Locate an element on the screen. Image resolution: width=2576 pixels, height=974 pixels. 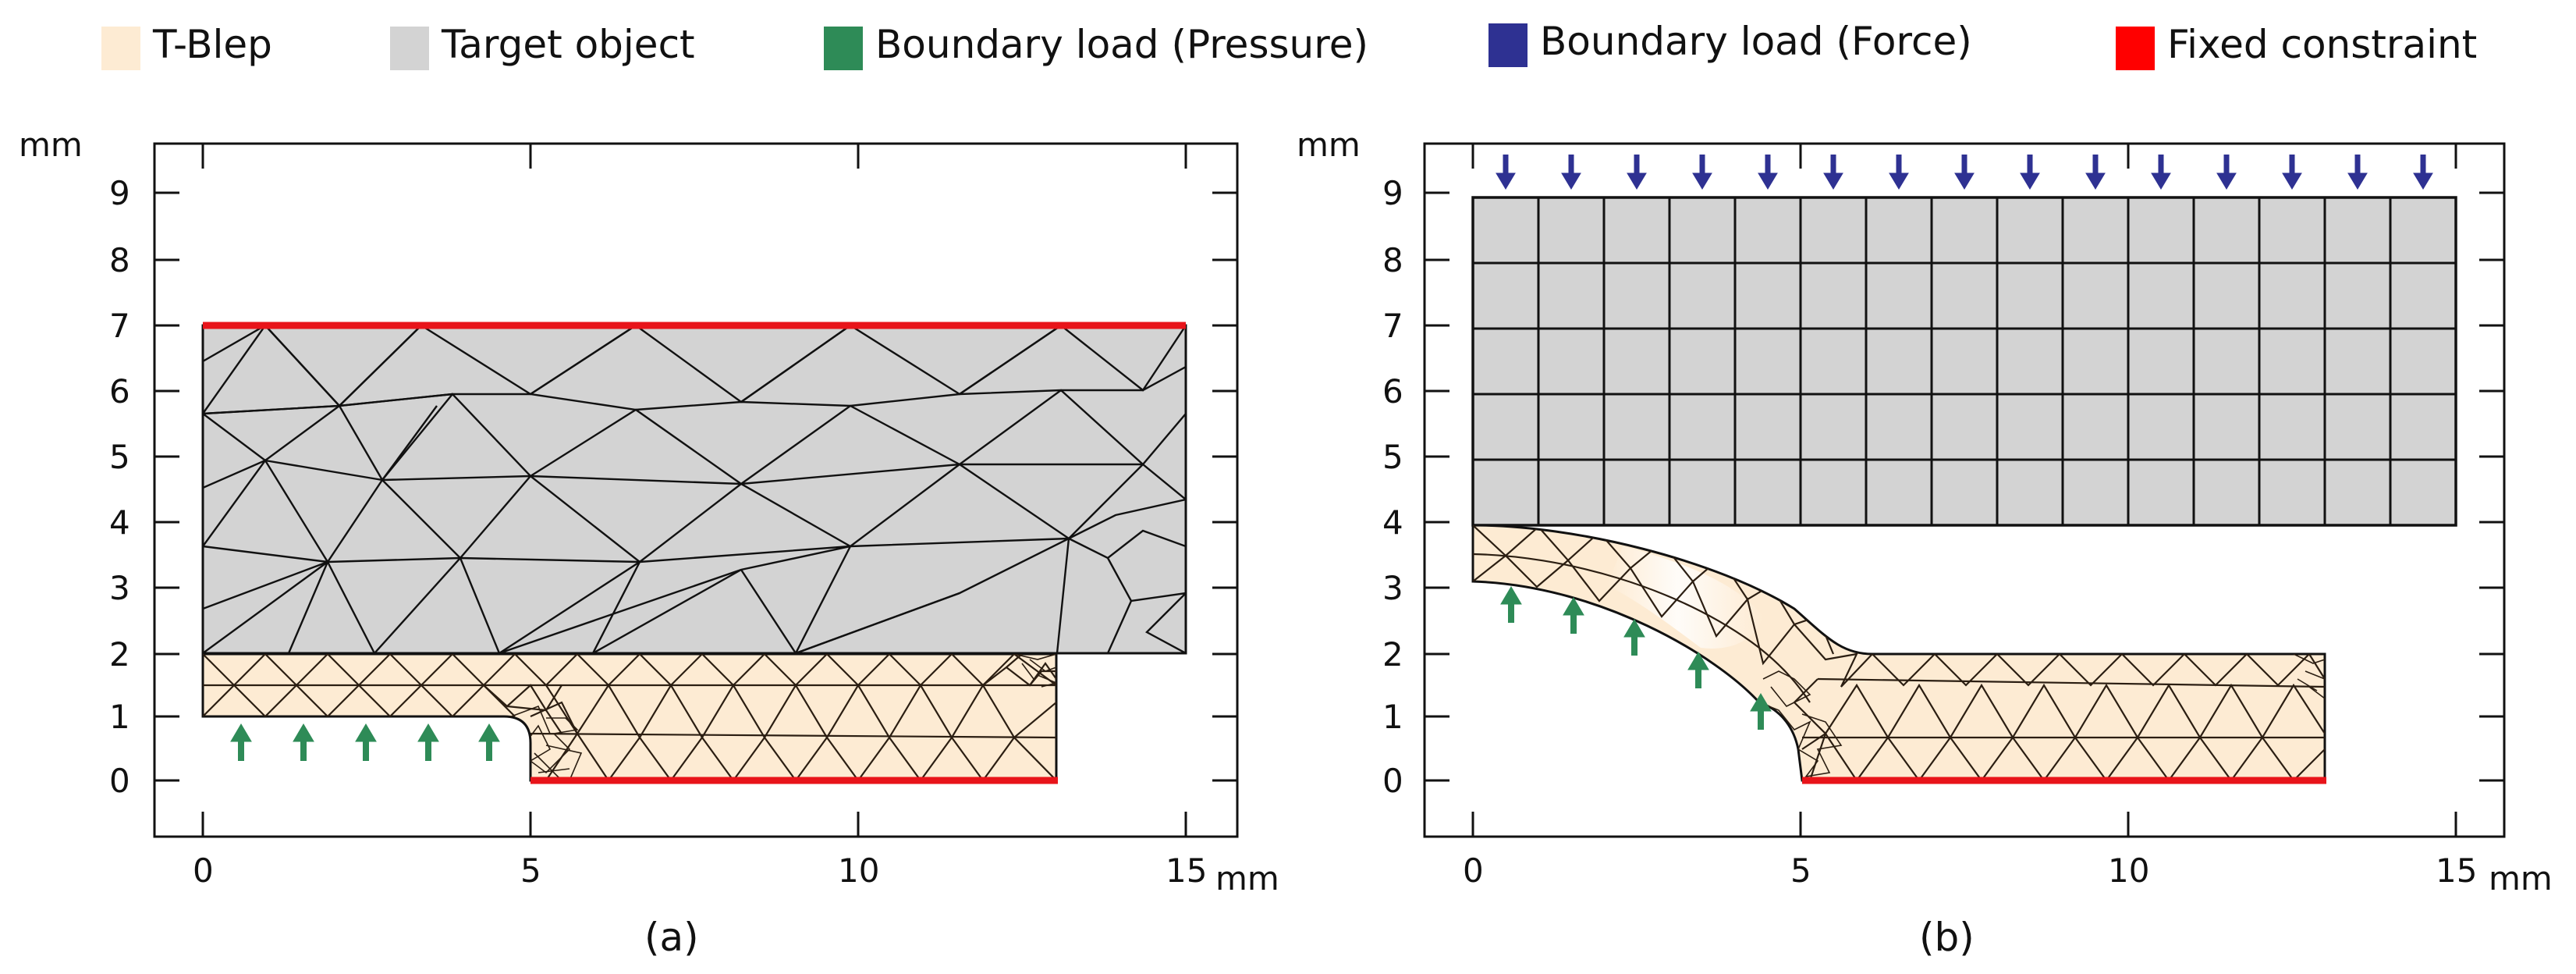
panel-a-x-tick-label: 10 is located at coordinates (858, 870).